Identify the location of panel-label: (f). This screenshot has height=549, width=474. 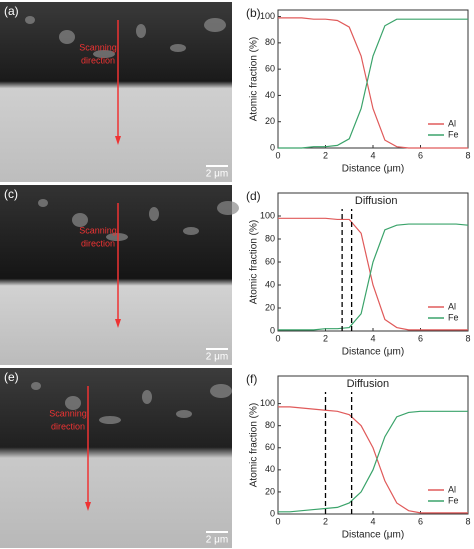
(251, 379).